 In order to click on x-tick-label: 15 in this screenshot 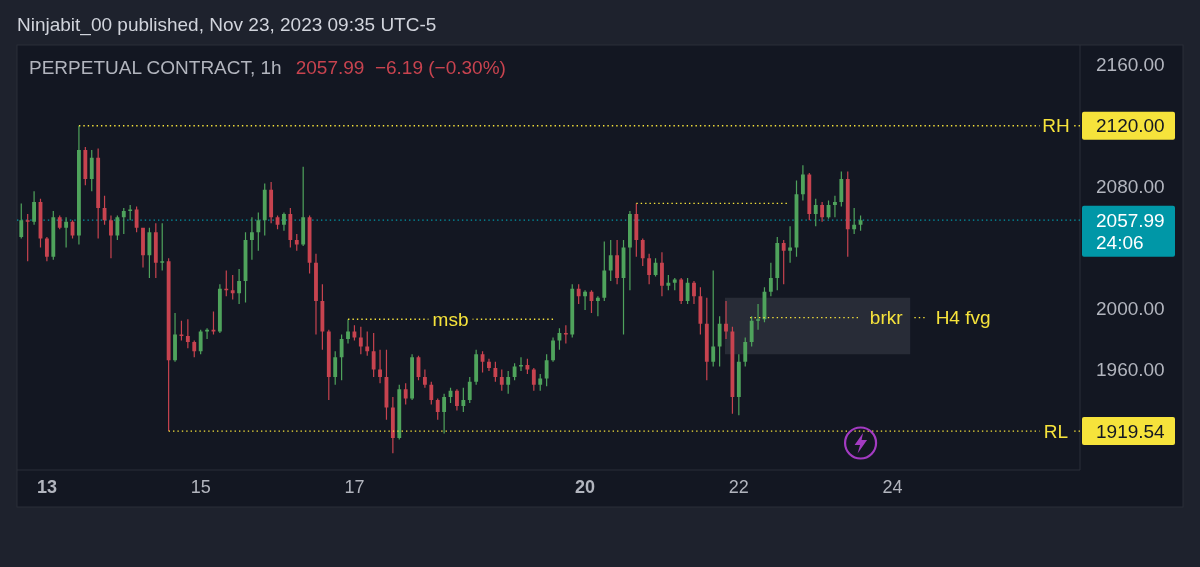, I will do `click(200, 487)`.